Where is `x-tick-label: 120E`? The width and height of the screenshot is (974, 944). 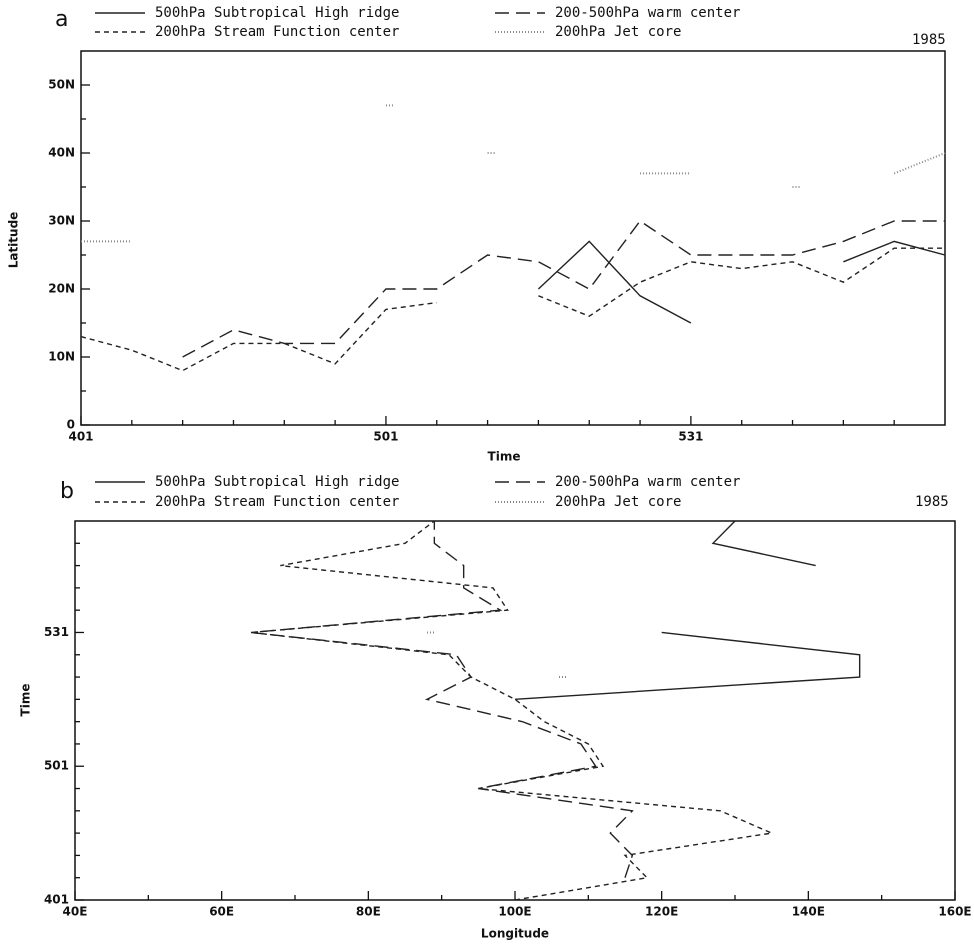
x-tick-label: 120E is located at coordinates (661, 912).